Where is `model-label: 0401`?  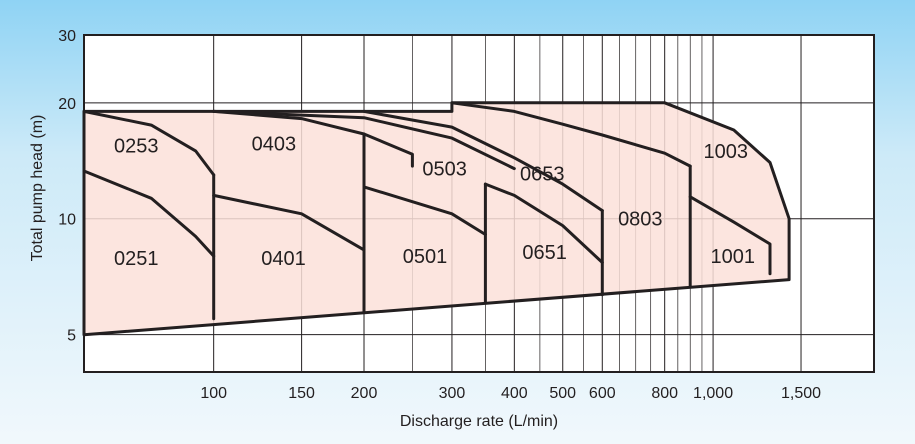
model-label: 0401 is located at coordinates (283, 259).